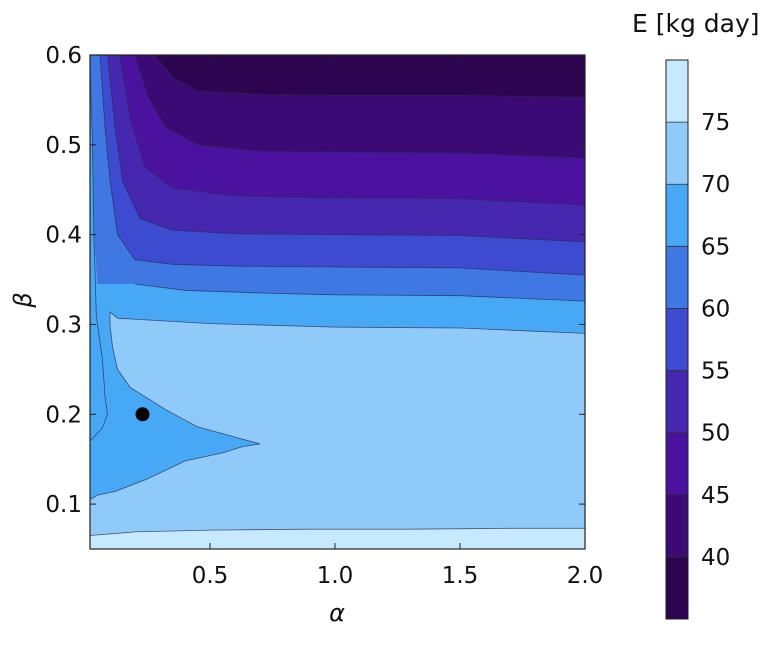  Describe the element at coordinates (335, 576) in the screenshot. I see `x-tick-label-1: 1.0` at that location.